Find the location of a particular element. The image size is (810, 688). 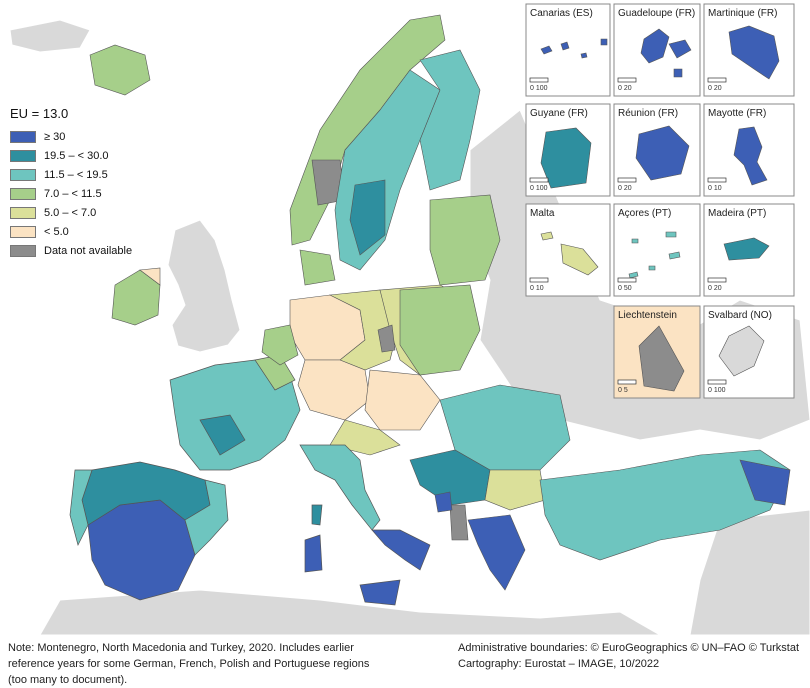

legend-item: 7.0 – < 11.5 is located at coordinates (71, 193).